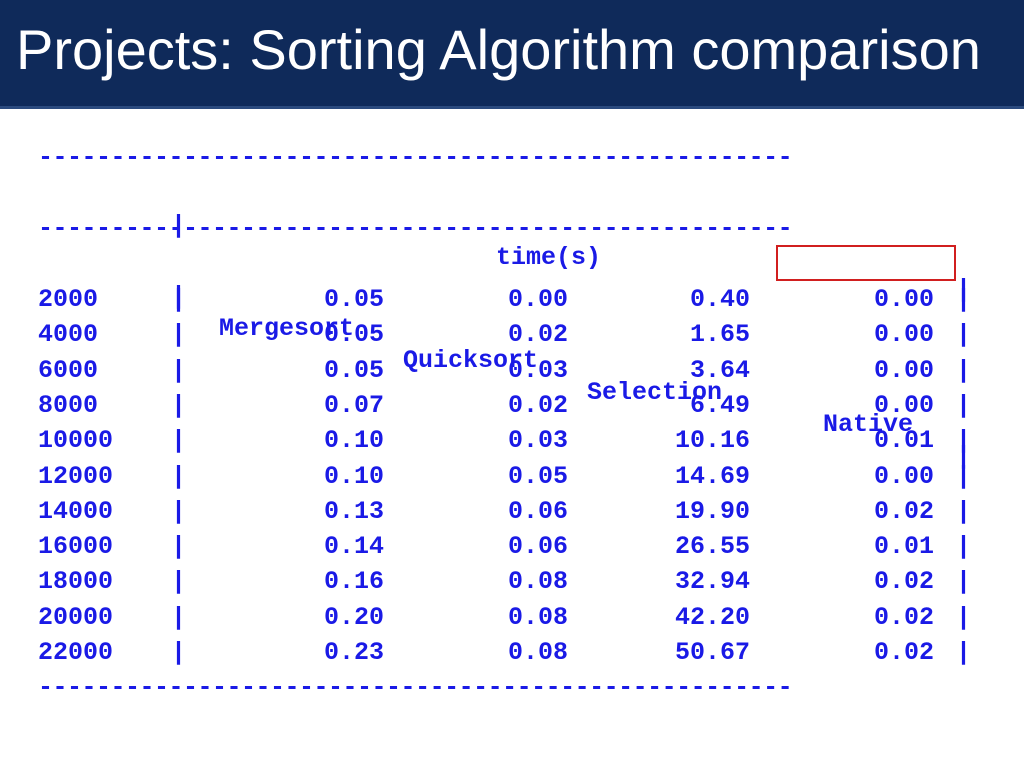 This screenshot has width=1024, height=768. I want to click on column-header-native: Native, so click(868, 424).